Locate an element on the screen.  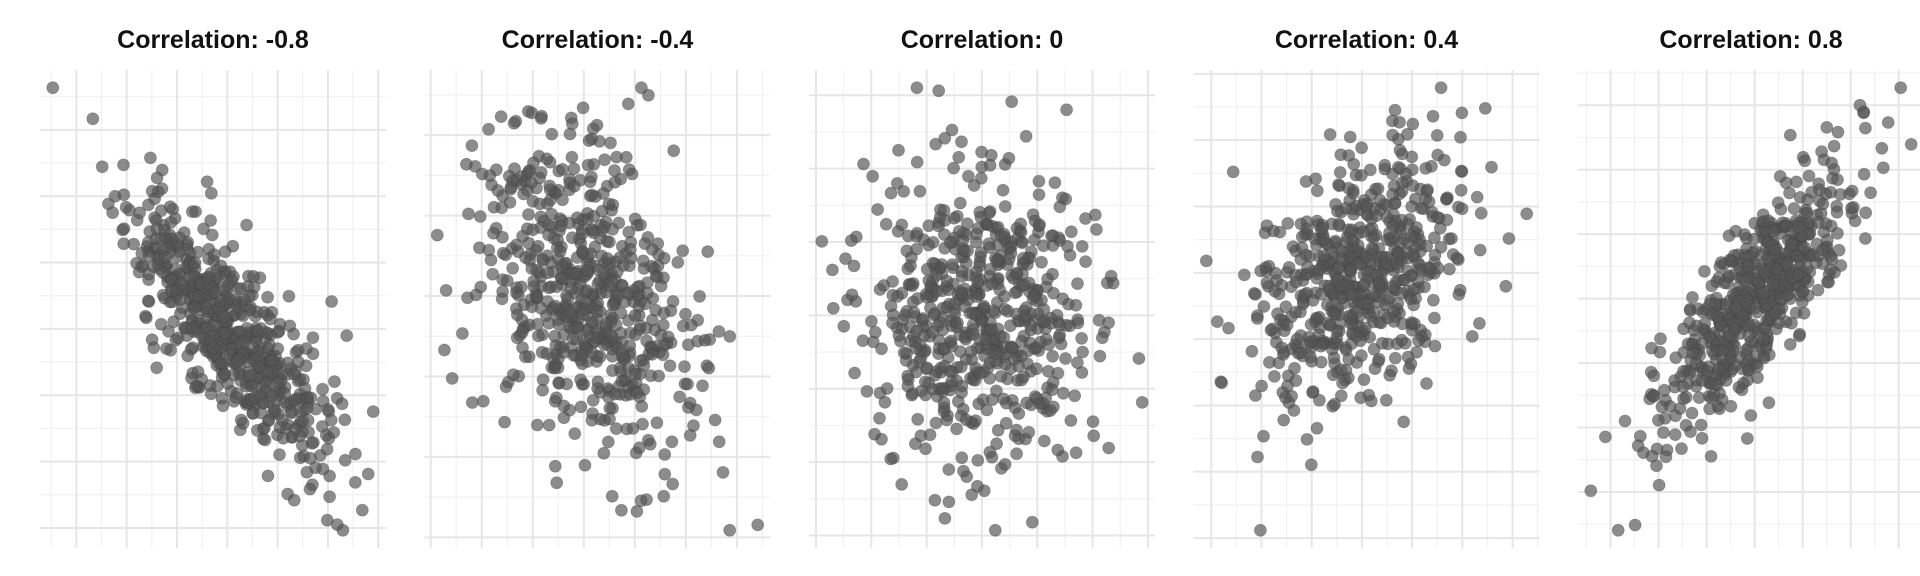
panel-title: Correlation: 0.4 is located at coordinates (1366, 40).